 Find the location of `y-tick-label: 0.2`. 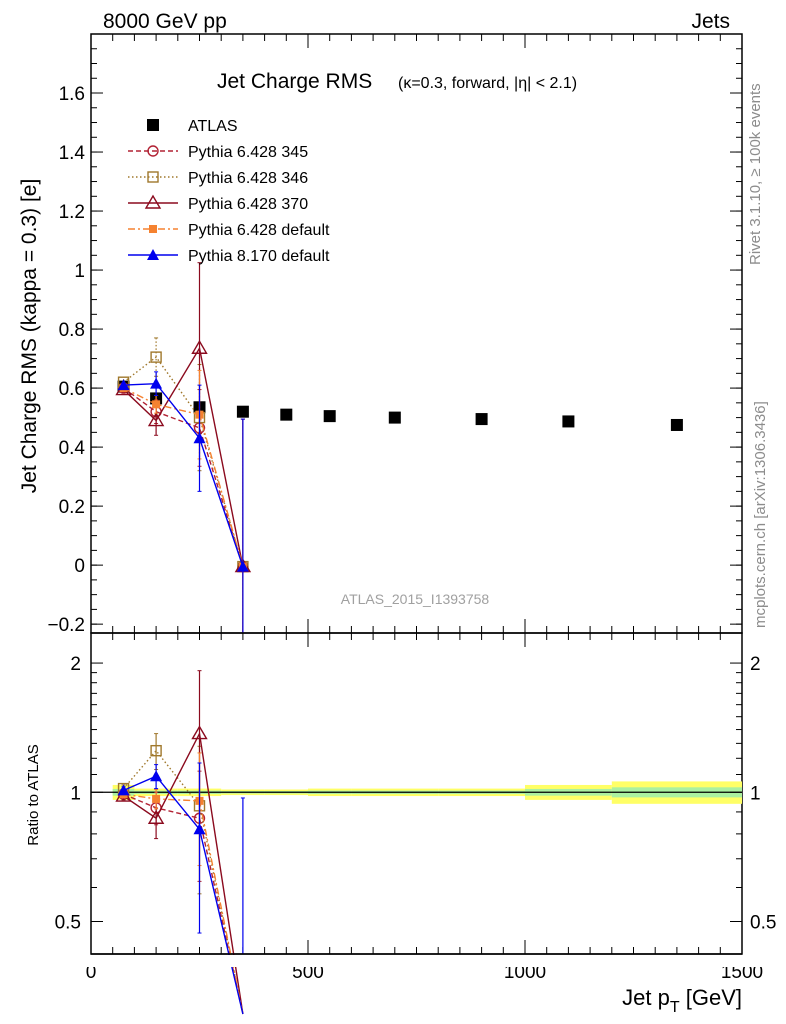

y-tick-label: 0.2 is located at coordinates (72, 507).